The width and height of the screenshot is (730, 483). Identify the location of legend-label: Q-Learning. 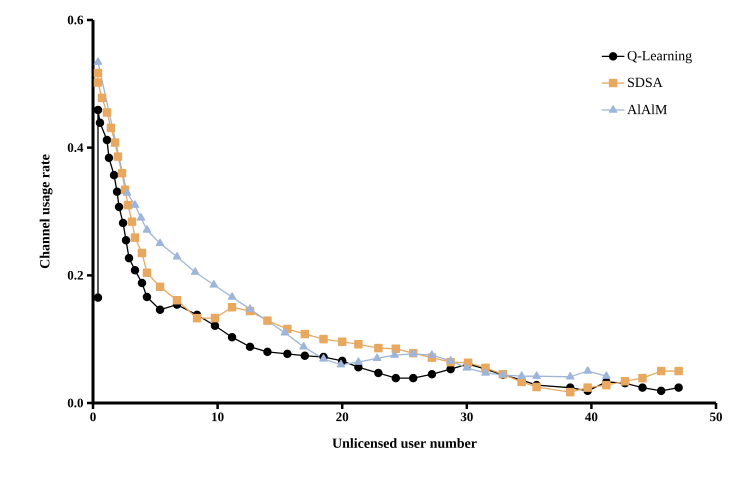
(660, 57).